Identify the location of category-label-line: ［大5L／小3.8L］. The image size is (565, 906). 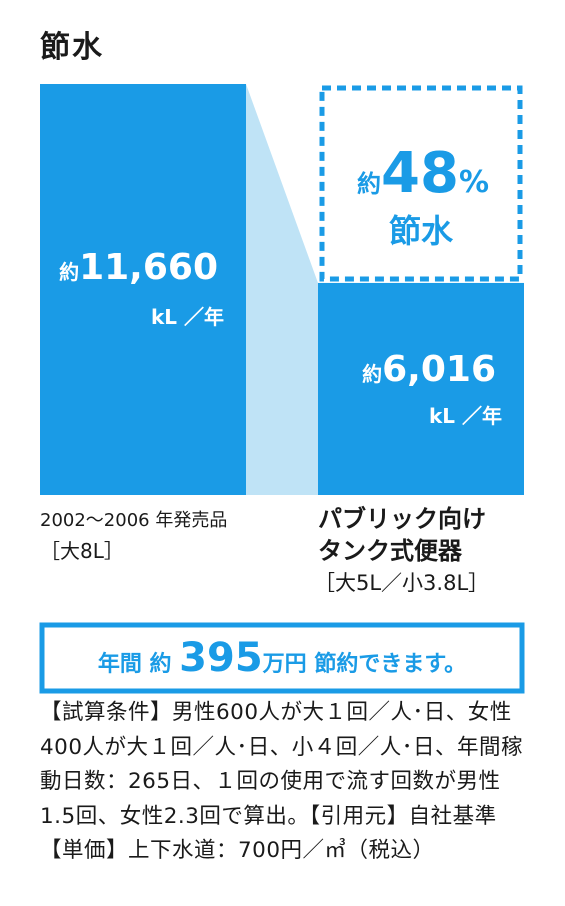
(401, 583).